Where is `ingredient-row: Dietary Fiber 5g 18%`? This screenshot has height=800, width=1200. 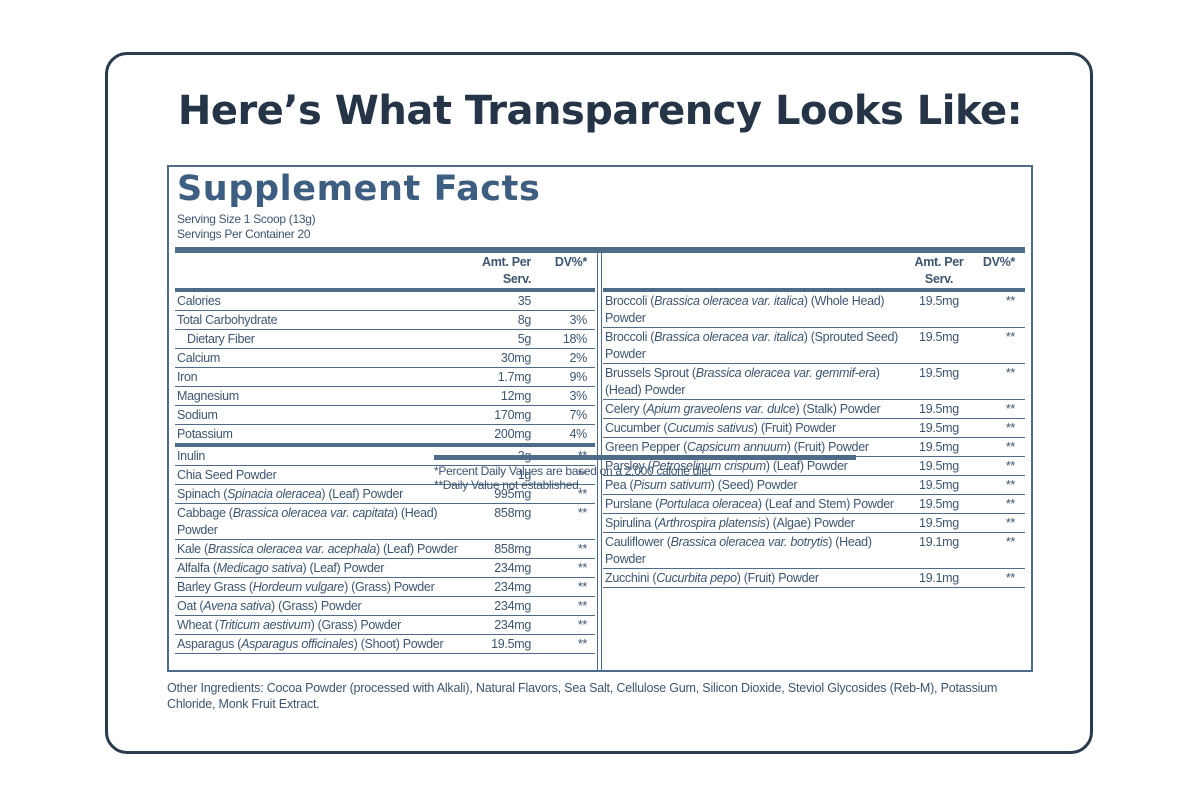 ingredient-row: Dietary Fiber 5g 18% is located at coordinates (385, 339).